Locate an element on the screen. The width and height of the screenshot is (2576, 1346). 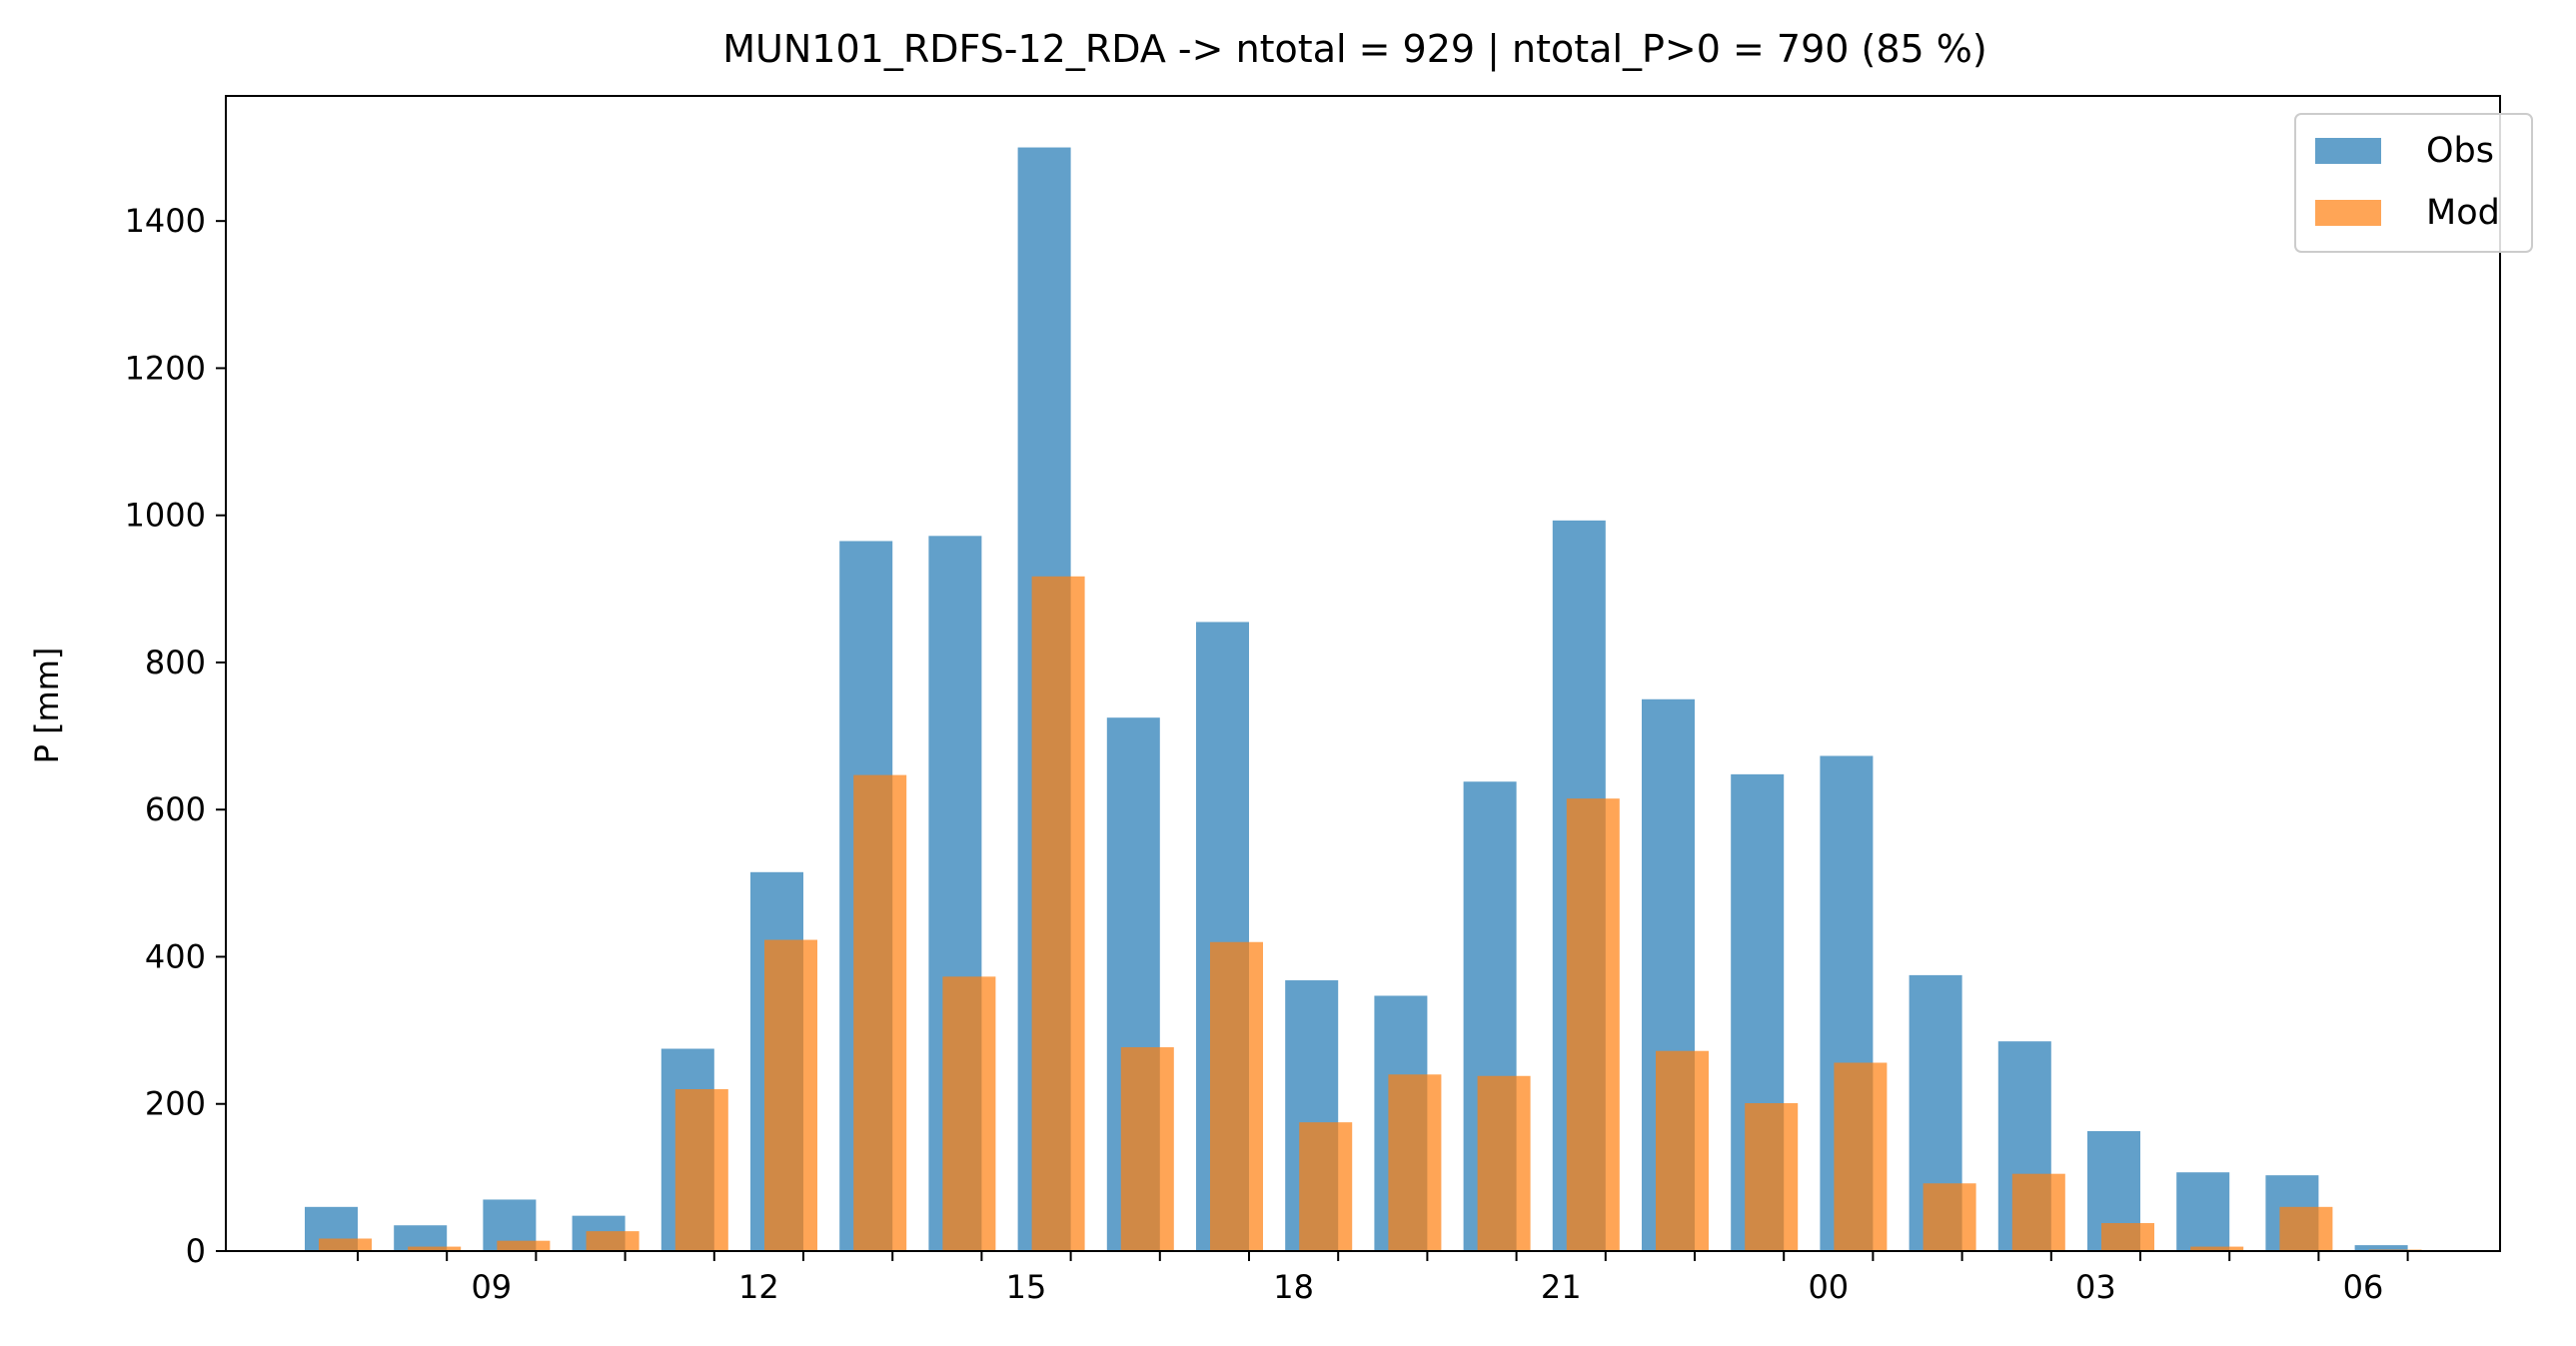
x-tick-label: 00 is located at coordinates (1828, 1287).